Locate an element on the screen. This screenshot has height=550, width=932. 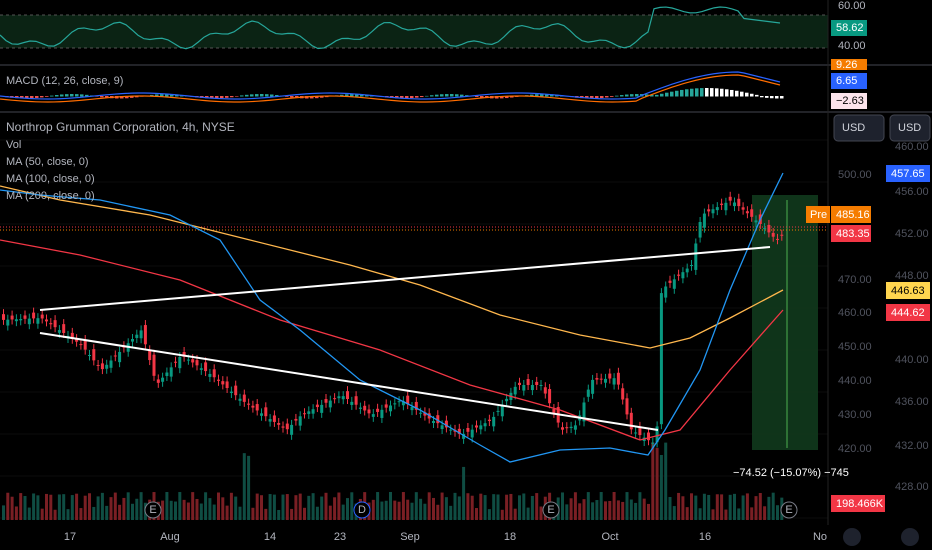
price: 444.62 is located at coordinates (908, 313).